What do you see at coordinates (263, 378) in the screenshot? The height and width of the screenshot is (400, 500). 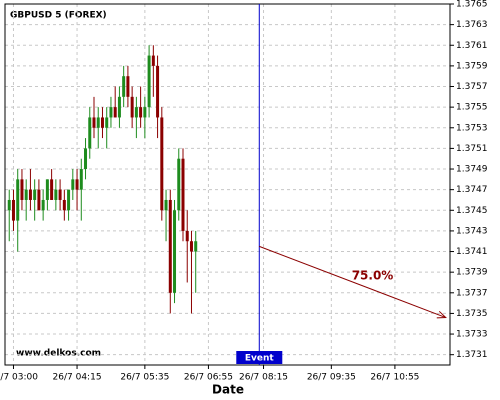 I see `x-tick-label: 26/7 08:15` at bounding box center [263, 378].